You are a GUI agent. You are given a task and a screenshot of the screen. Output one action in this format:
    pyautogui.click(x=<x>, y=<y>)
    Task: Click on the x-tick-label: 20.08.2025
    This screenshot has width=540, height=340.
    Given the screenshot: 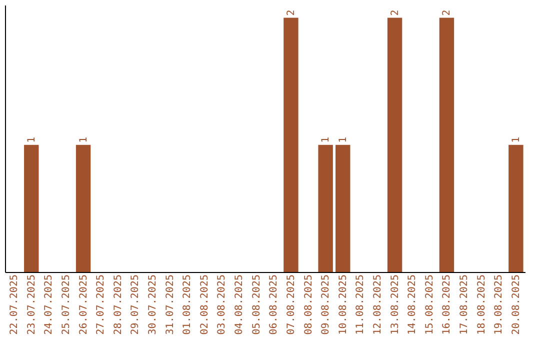 What is the action you would take?
    pyautogui.click(x=516, y=304)
    